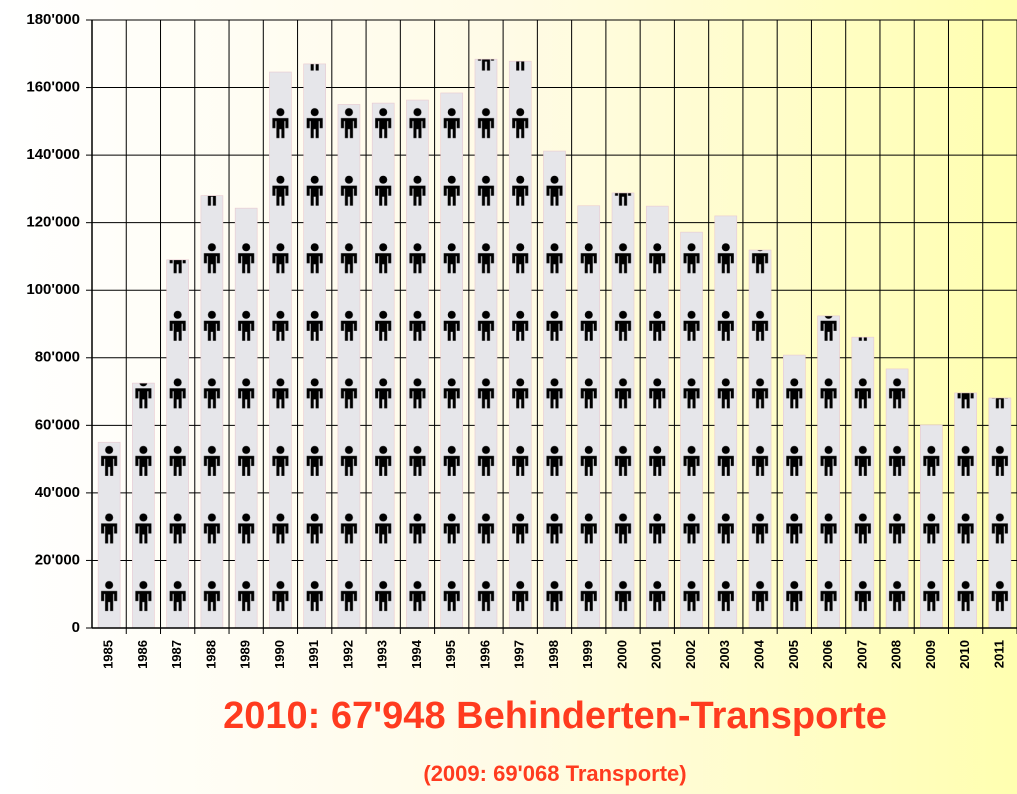 This screenshot has height=794, width=1017. What do you see at coordinates (108, 654) in the screenshot?
I see `x-tick-label: 1985` at bounding box center [108, 654].